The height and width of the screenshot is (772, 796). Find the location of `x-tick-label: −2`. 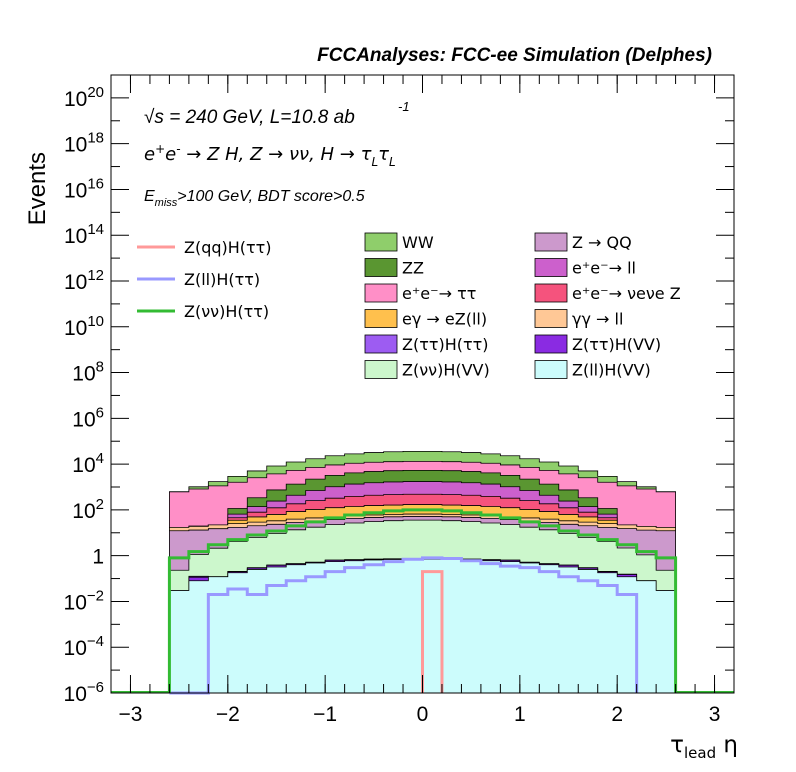

x-tick-label: −2 is located at coordinates (228, 714).